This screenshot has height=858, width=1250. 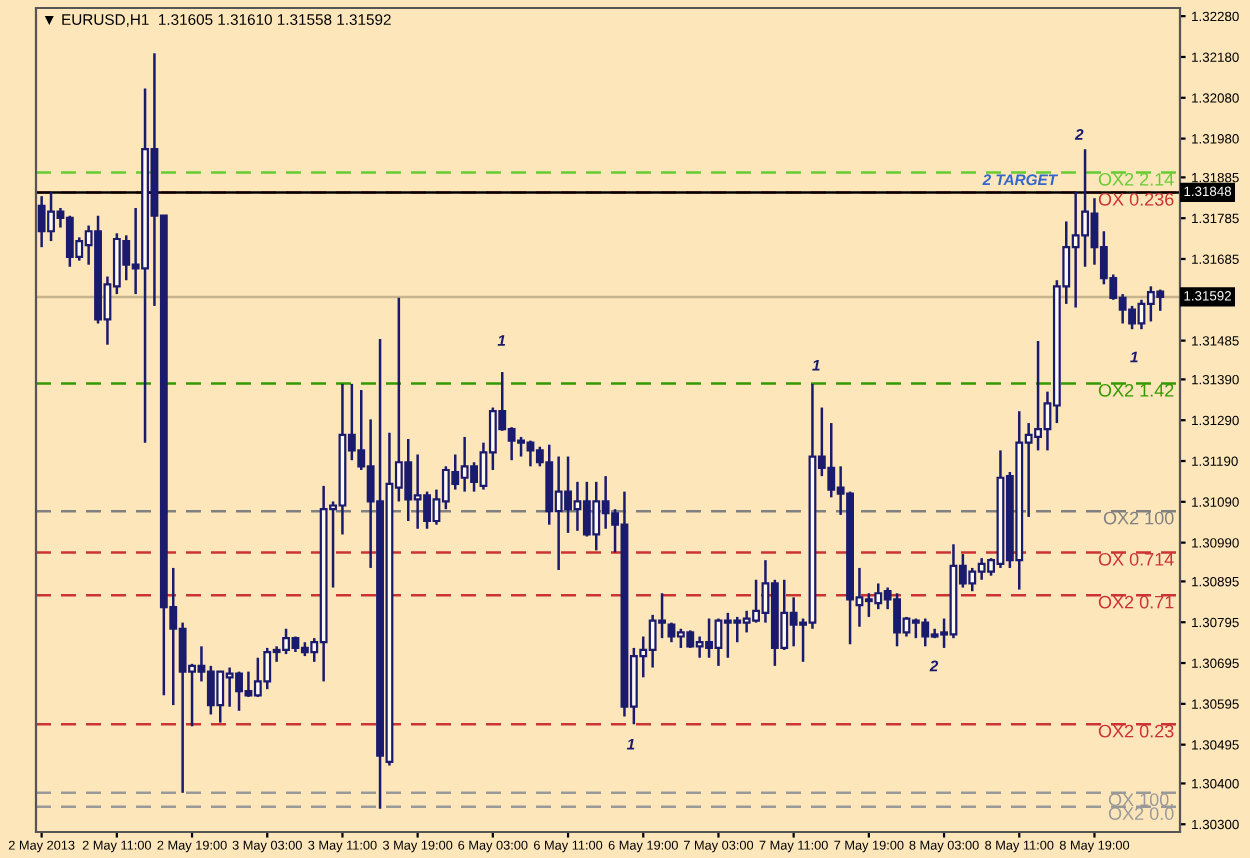 What do you see at coordinates (1140, 800) in the screenshot?
I see `ref-line-label: OX 100.` at bounding box center [1140, 800].